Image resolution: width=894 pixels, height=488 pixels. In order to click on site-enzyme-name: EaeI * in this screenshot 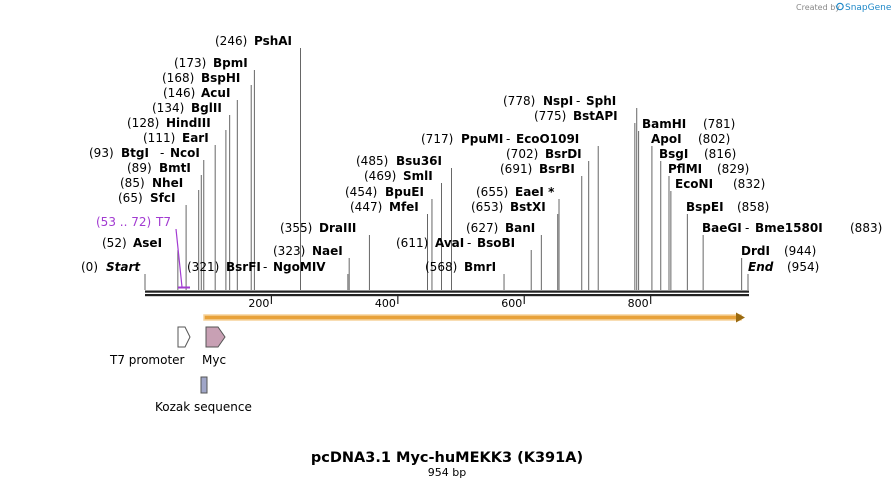, I will do `click(535, 192)`.